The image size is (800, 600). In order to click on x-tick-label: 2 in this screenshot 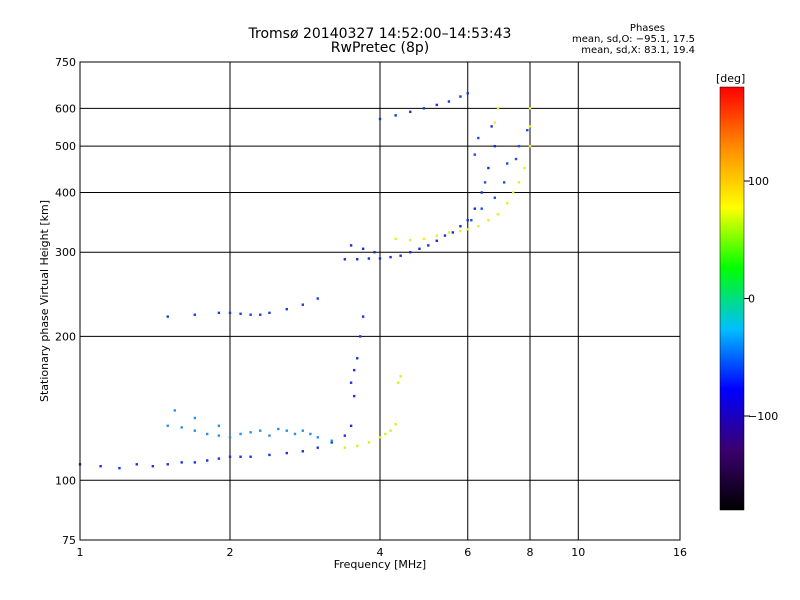, I will do `click(230, 552)`.